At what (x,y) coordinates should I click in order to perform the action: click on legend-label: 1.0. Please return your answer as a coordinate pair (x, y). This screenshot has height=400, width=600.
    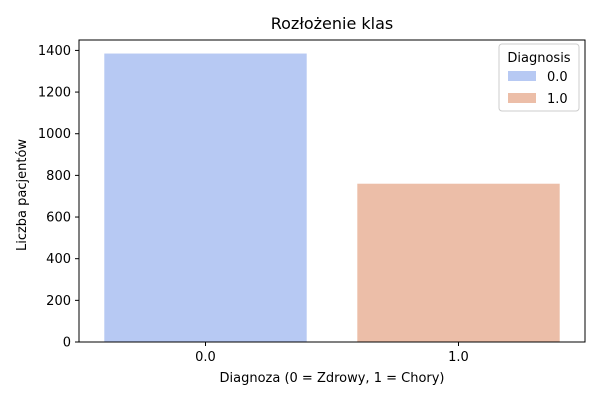
    Looking at the image, I should click on (557, 99).